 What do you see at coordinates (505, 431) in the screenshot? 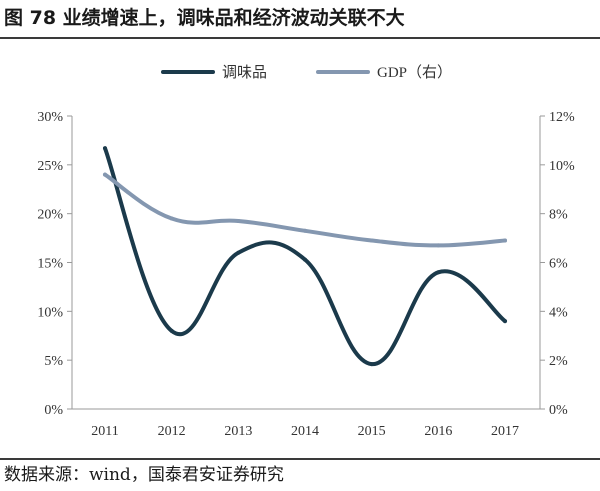
I see `x-tick-label: 2017` at bounding box center [505, 431].